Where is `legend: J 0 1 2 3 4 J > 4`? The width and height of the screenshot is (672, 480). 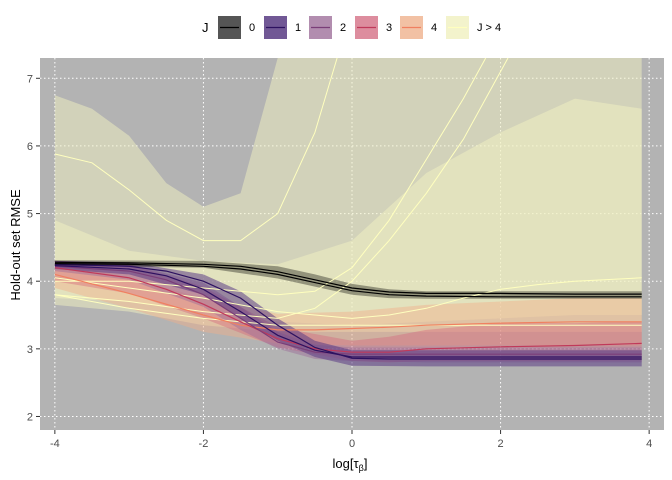
legend: J 0 1 2 3 4 J > 4 is located at coordinates (351, 27).